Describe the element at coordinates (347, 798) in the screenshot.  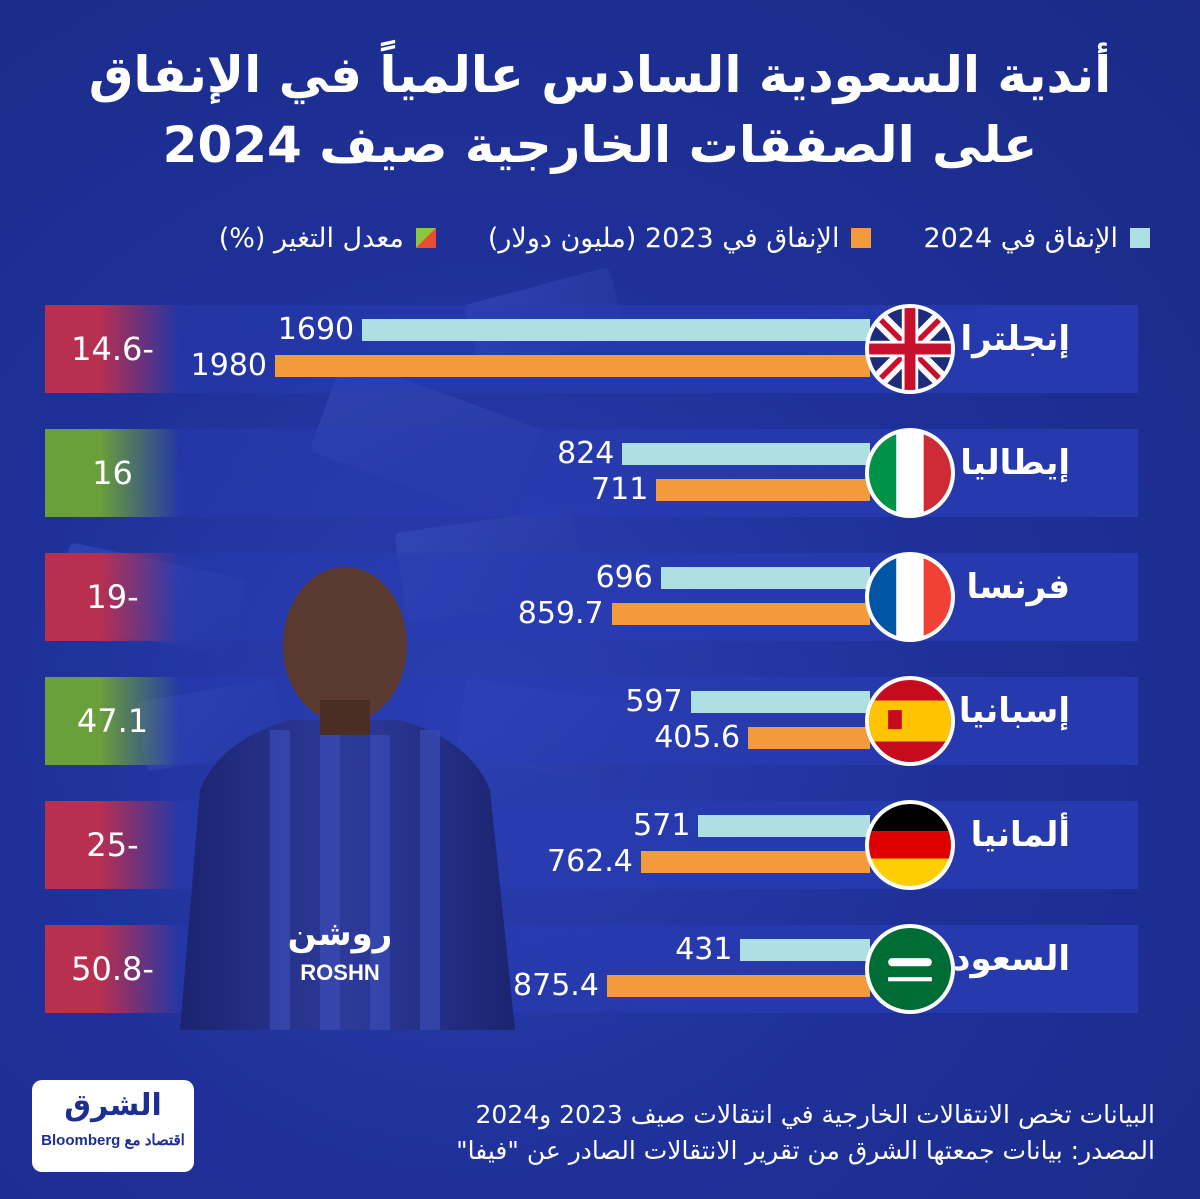
I see `player-image: روشن ROSHN` at that location.